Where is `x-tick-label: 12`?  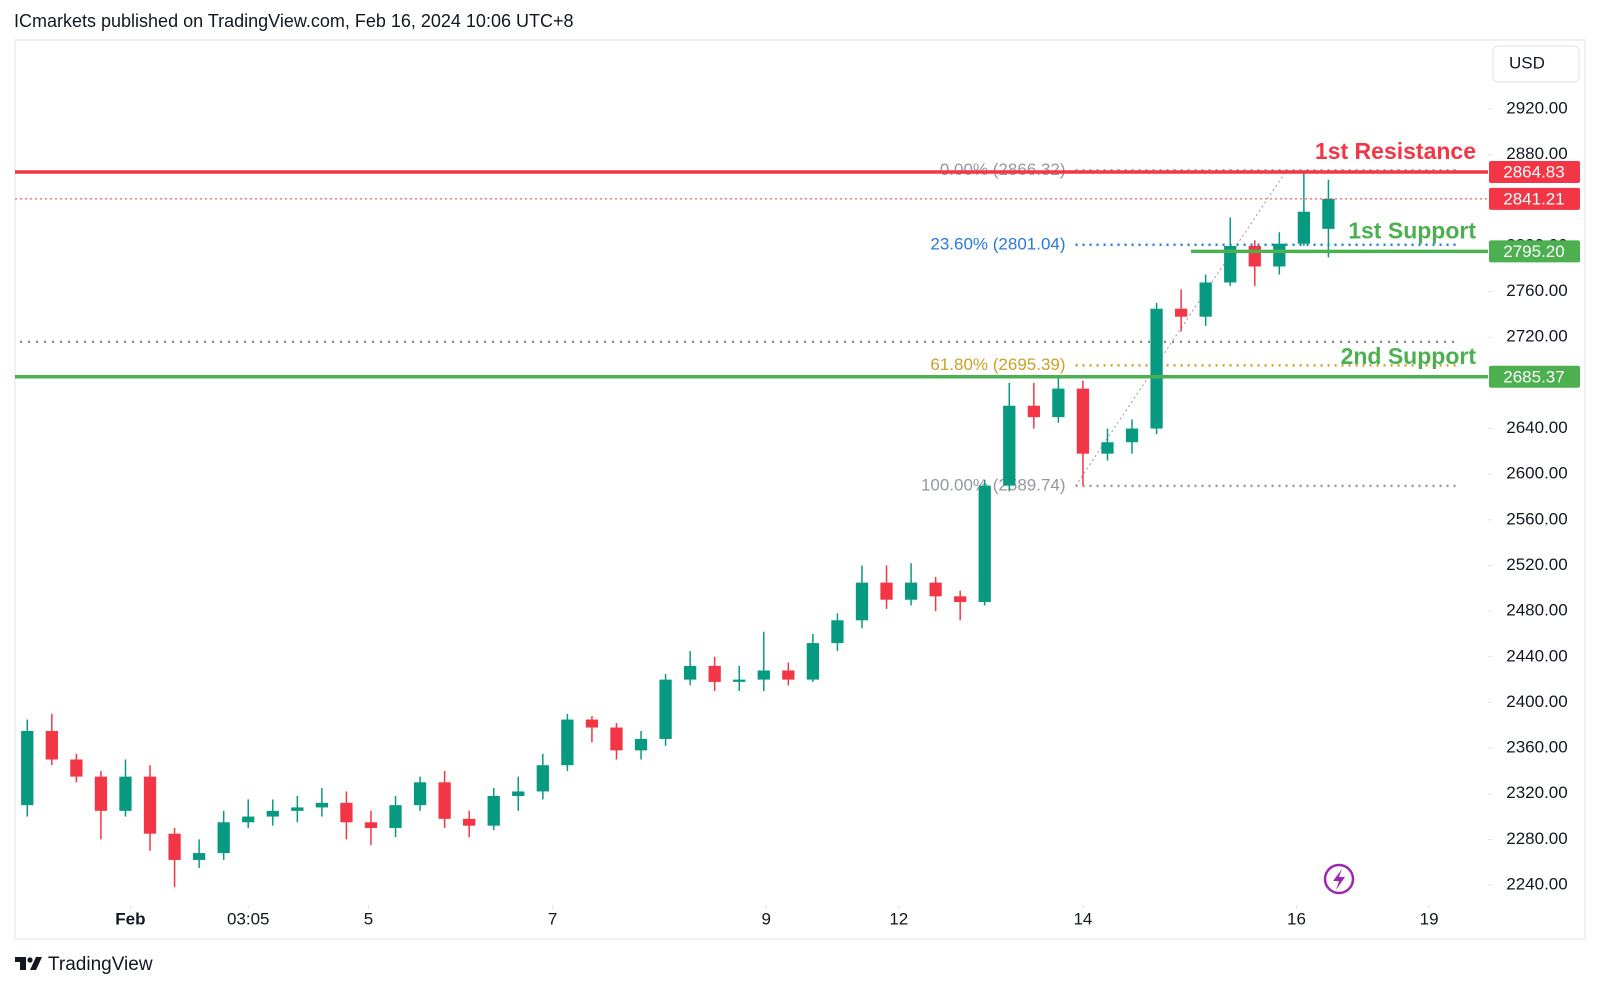
x-tick-label: 12 is located at coordinates (898, 918).